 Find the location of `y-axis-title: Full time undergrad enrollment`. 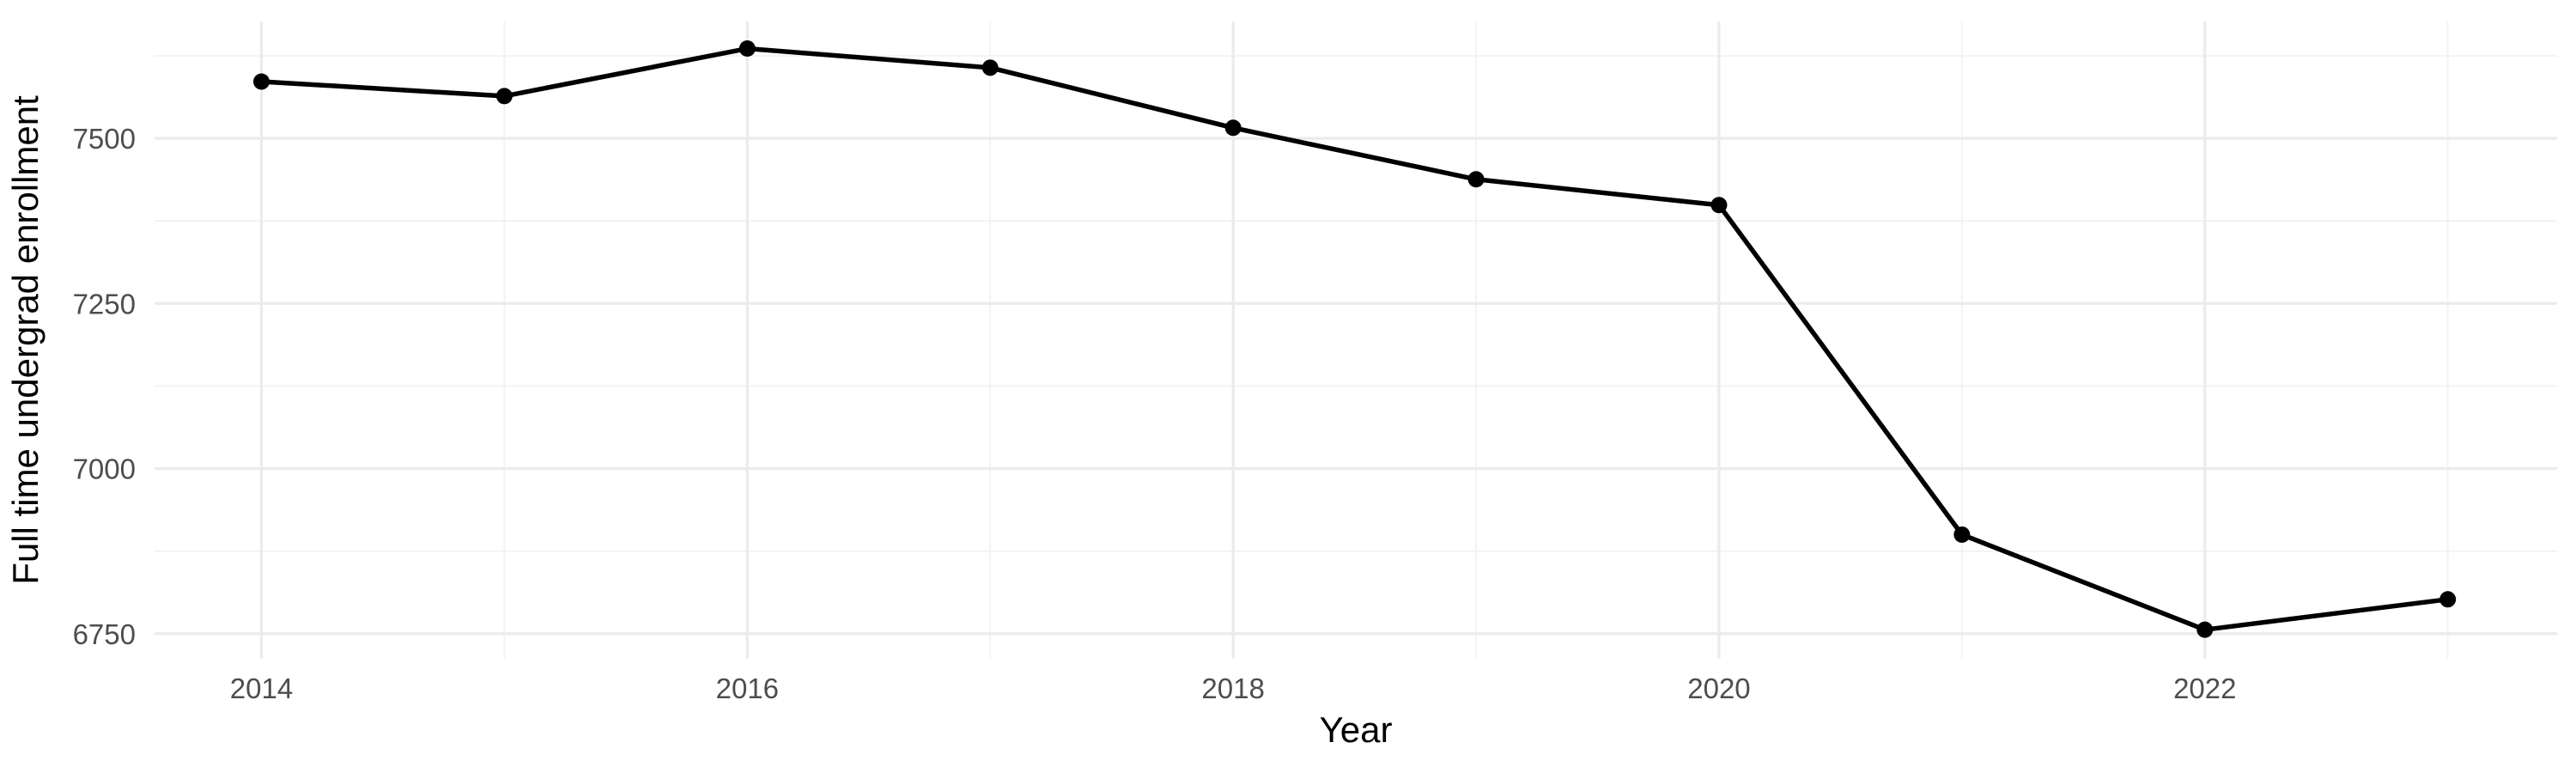

y-axis-title: Full time undergrad enrollment is located at coordinates (25, 340).